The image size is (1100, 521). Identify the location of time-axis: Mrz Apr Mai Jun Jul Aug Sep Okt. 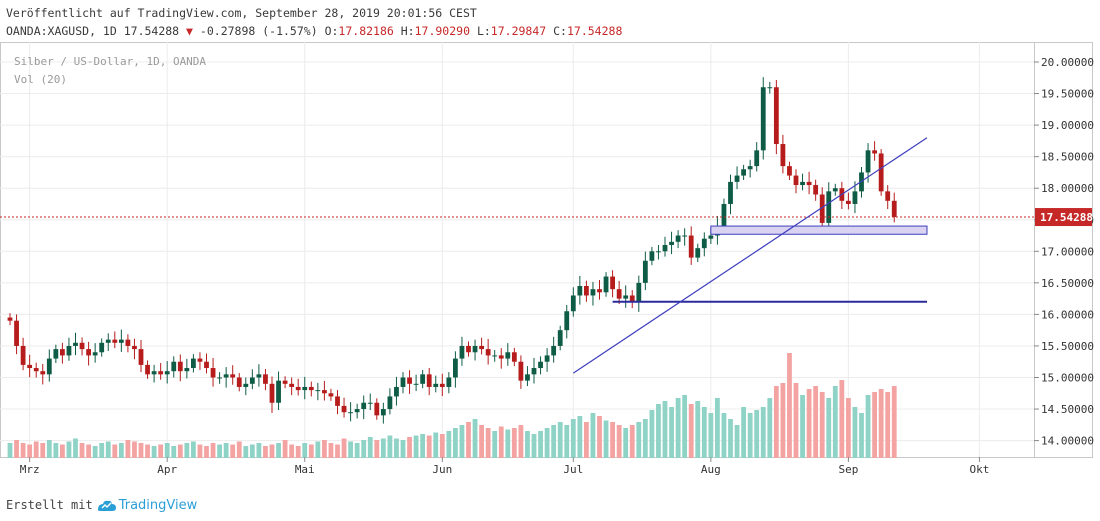
(505, 466).